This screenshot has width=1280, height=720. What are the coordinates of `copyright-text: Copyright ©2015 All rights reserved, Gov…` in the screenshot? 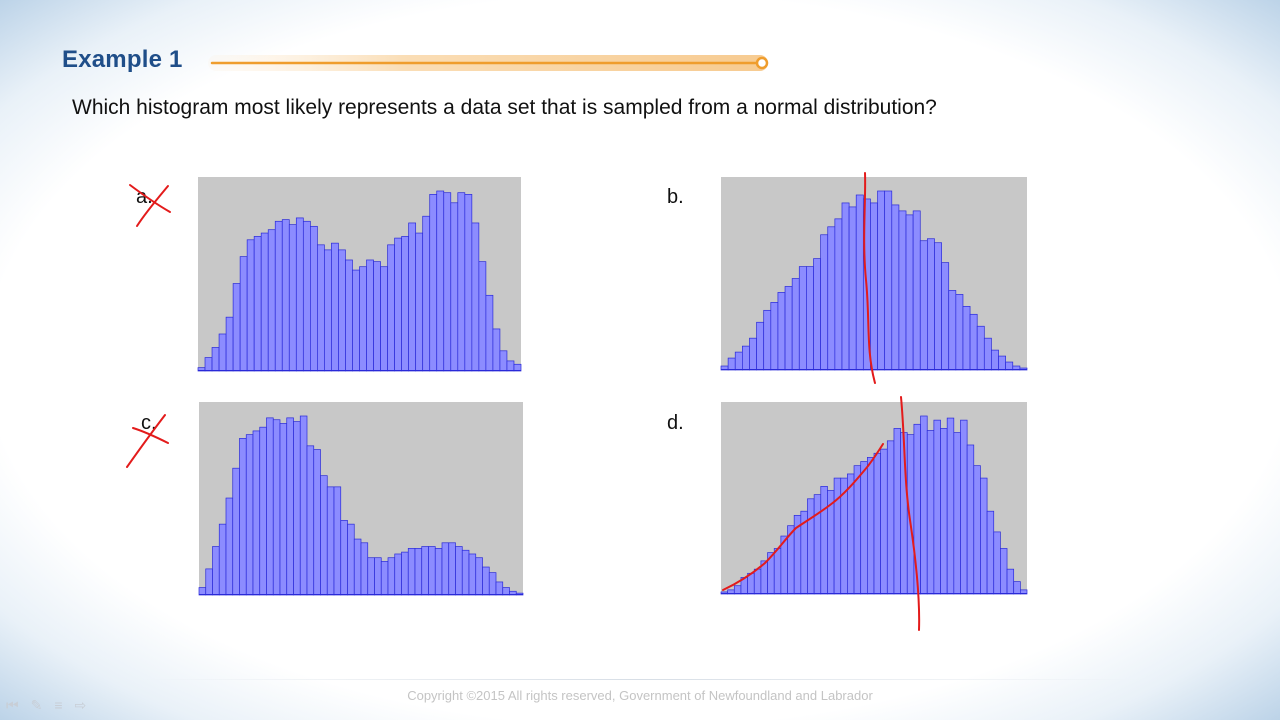 It's located at (640, 695).